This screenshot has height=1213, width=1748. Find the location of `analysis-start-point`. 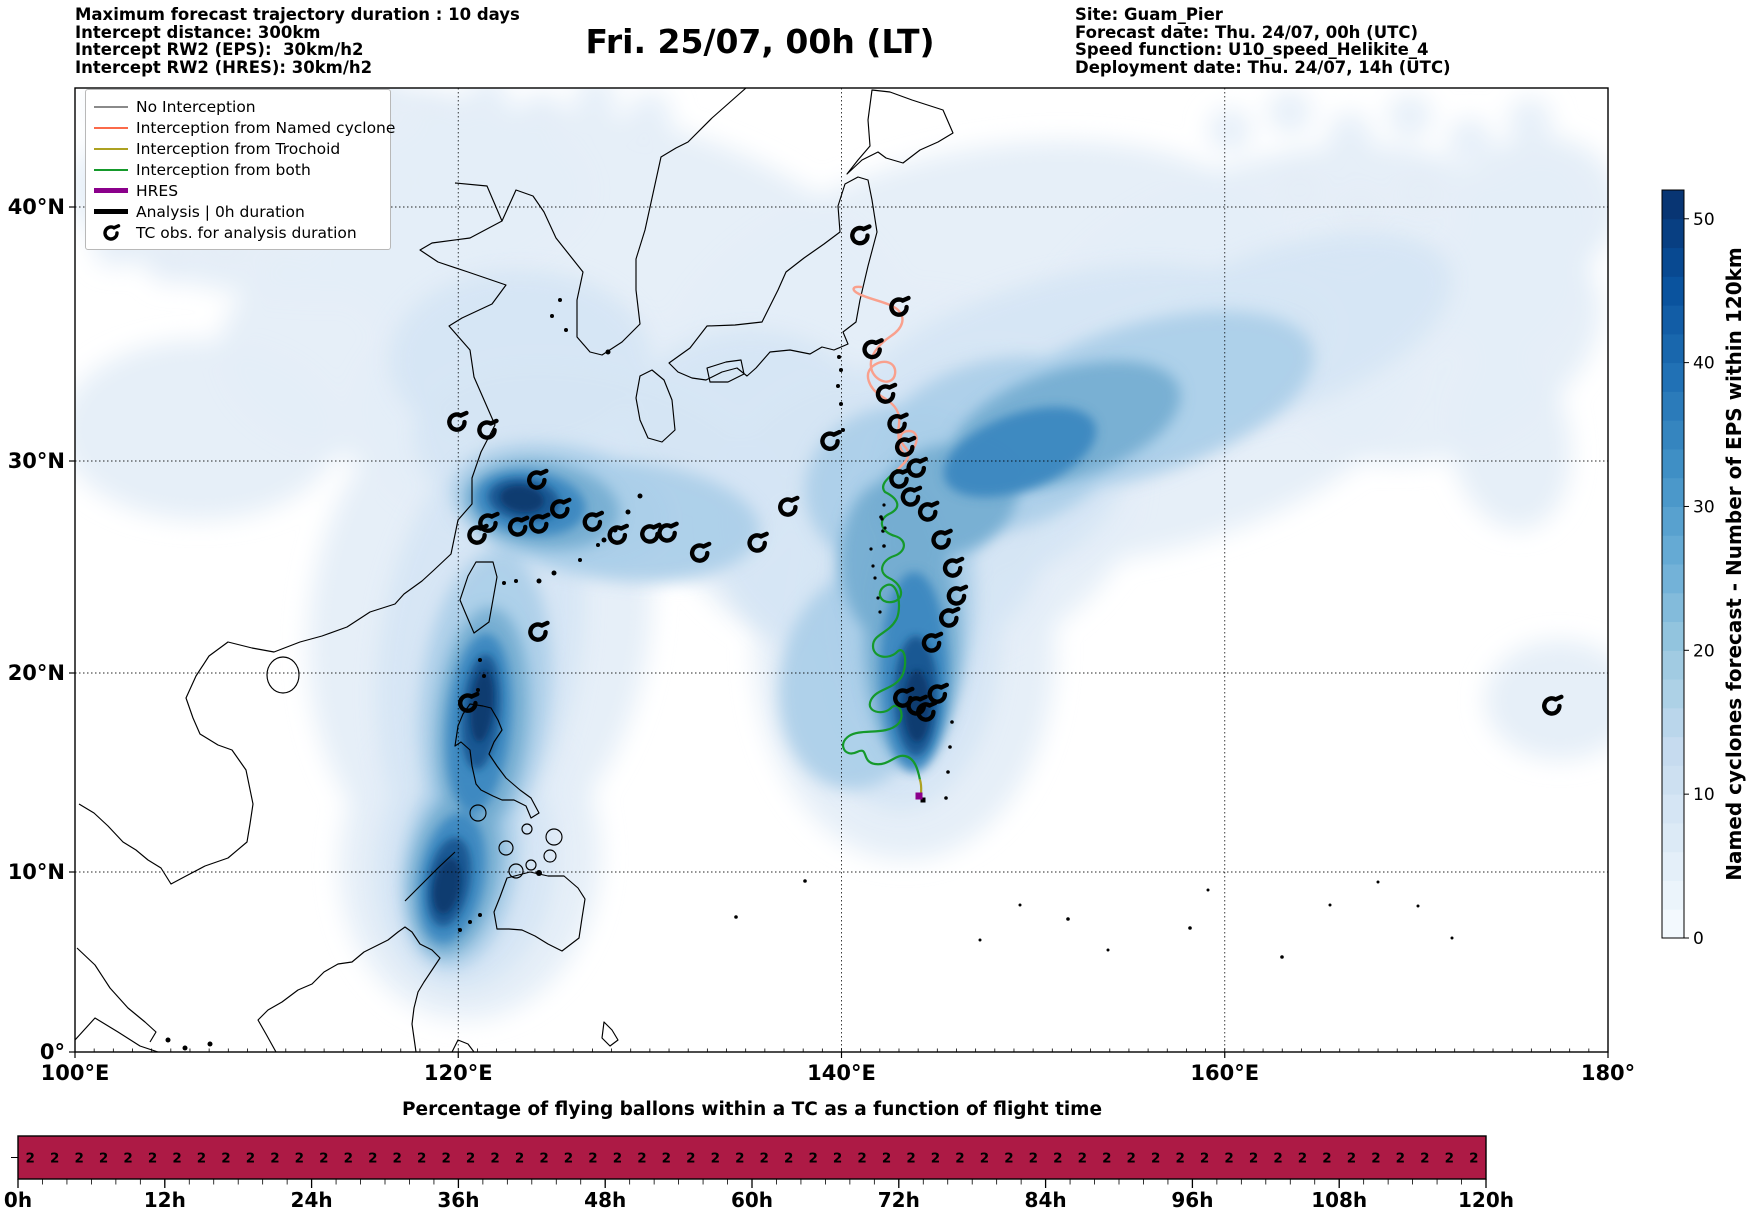

analysis-start-point is located at coordinates (923, 800).